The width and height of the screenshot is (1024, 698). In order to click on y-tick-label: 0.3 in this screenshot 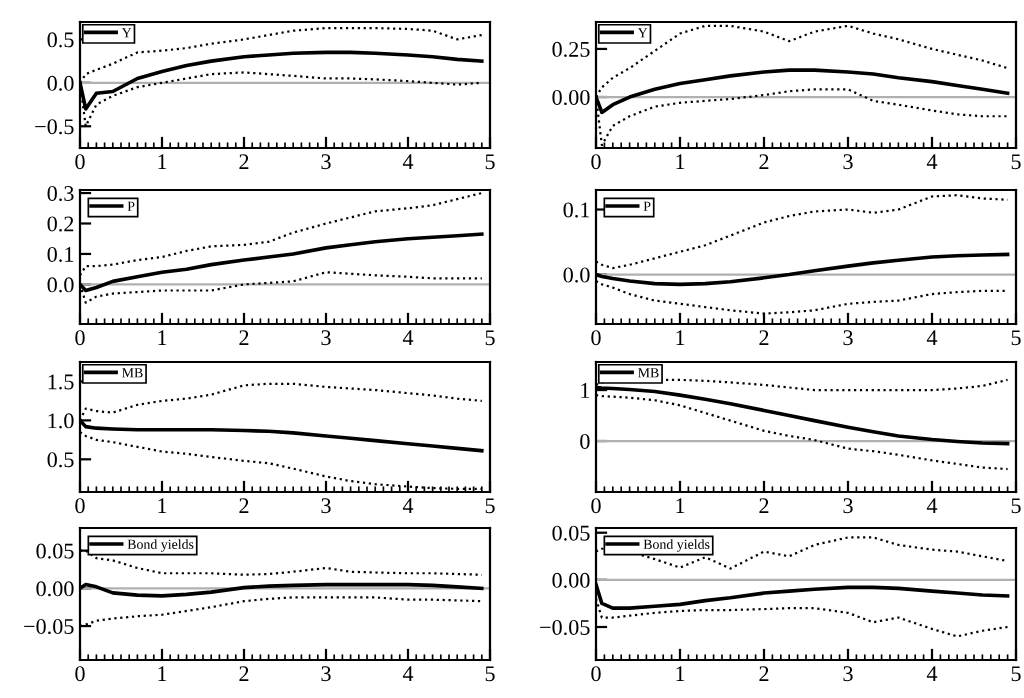, I will do `click(60, 193)`.